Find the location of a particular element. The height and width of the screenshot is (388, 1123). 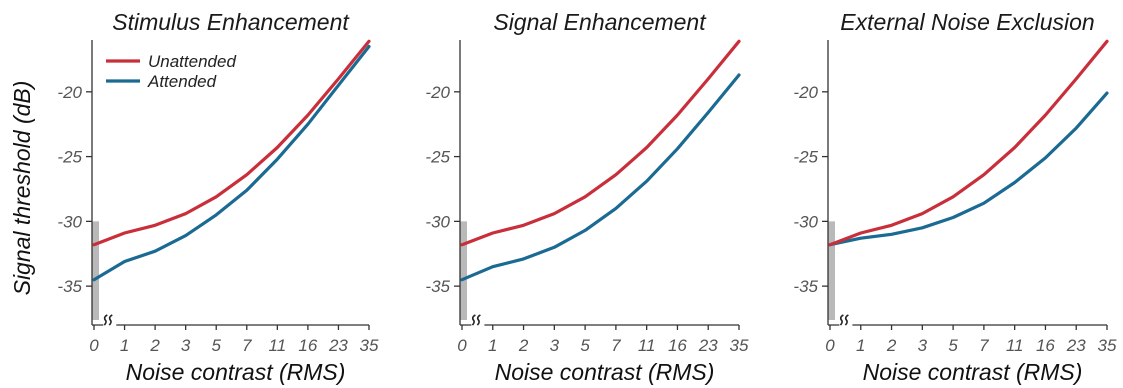

legend-label: Attended is located at coordinates (182, 81).